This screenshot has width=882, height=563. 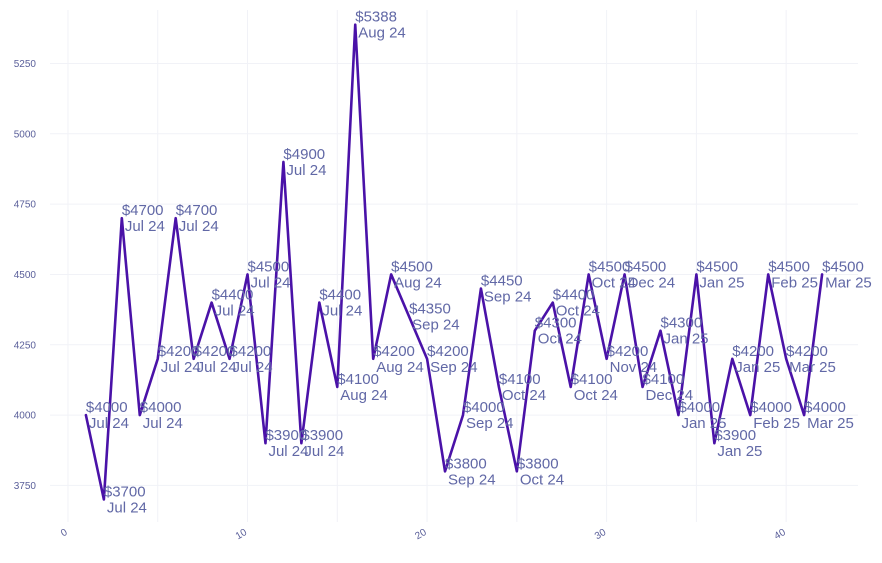 I want to click on y-tick-label: 5250, so click(x=25, y=64).